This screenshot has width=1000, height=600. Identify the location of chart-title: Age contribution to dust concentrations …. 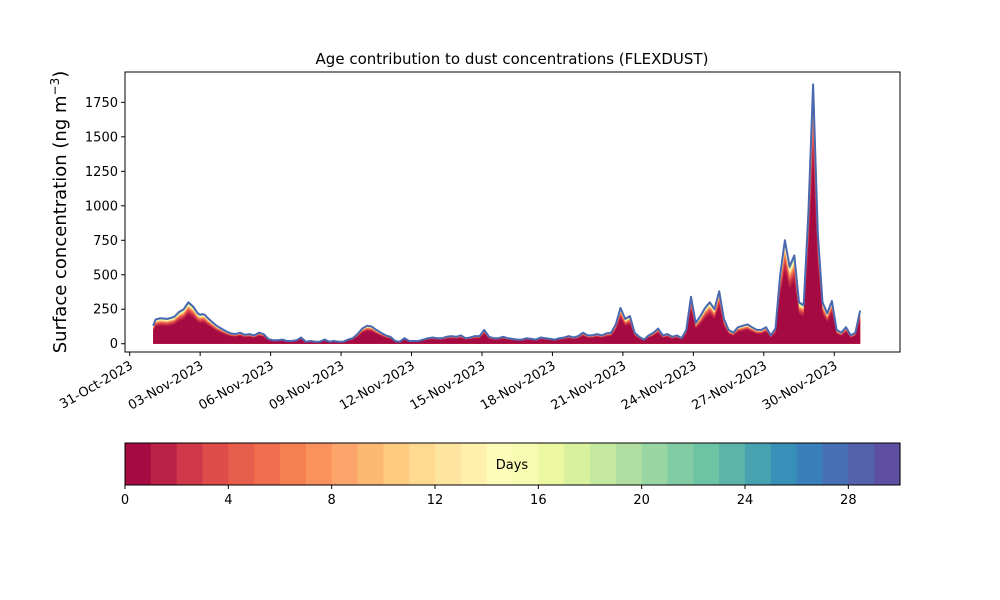
(512, 59).